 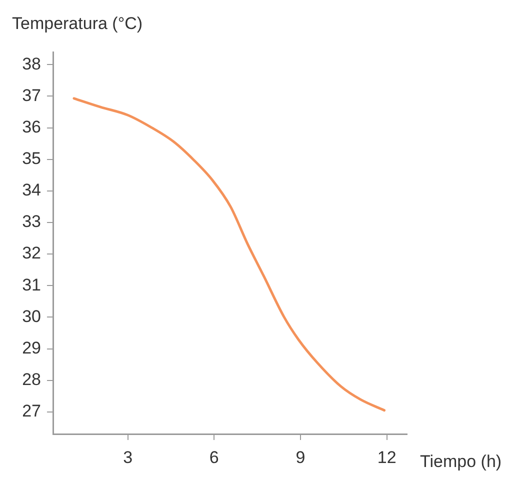 What do you see at coordinates (386, 457) in the screenshot?
I see `x-tick-label: 12` at bounding box center [386, 457].